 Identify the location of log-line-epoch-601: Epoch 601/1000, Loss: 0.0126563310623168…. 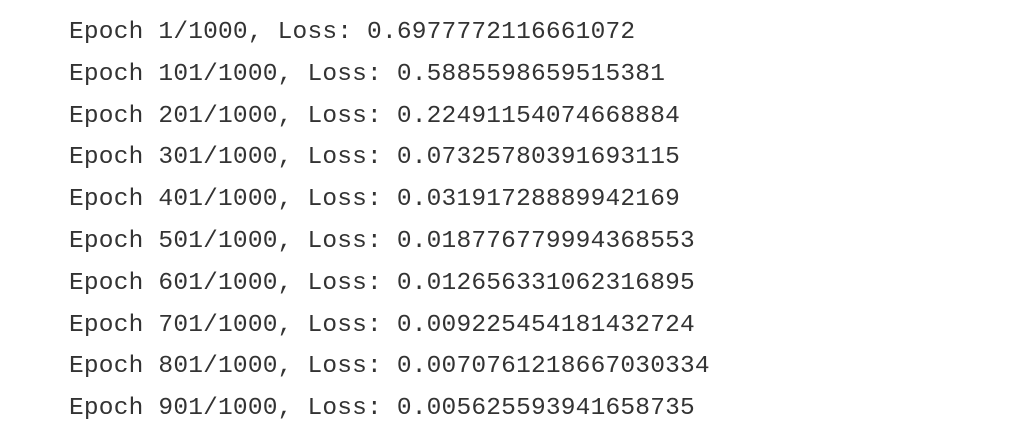
(382, 283).